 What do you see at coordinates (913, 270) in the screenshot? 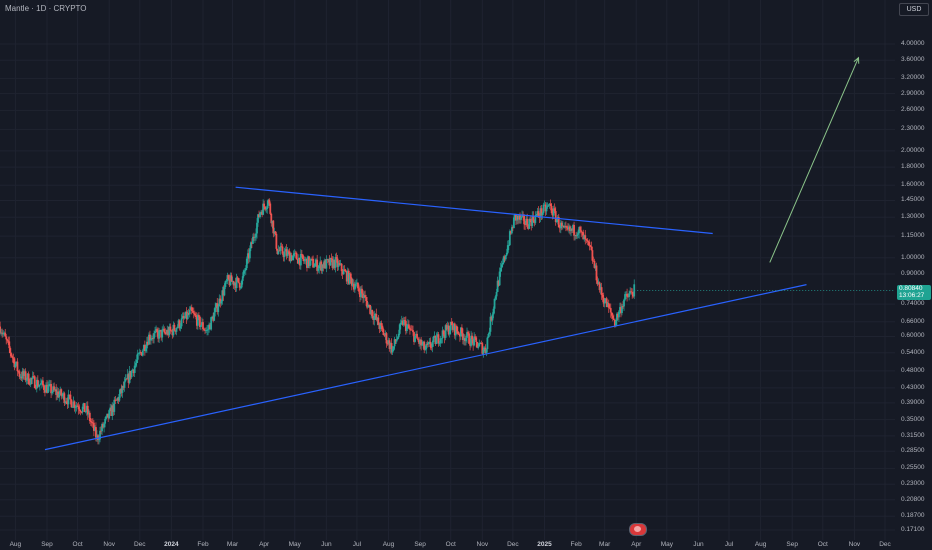
I see `price-axis` at bounding box center [913, 270].